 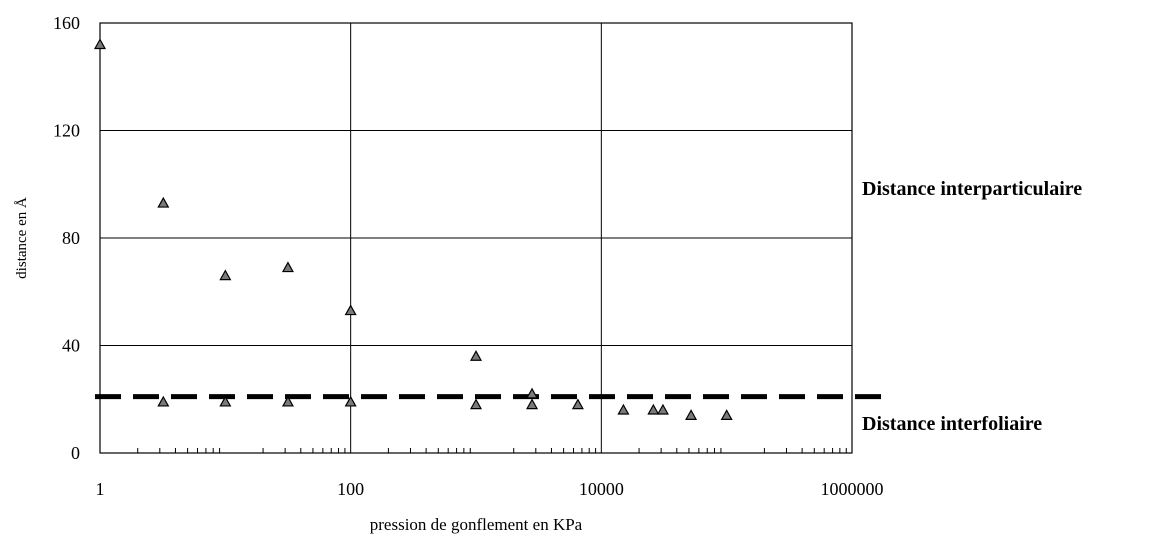 I want to click on x-tick-label: 100, so click(x=350, y=489).